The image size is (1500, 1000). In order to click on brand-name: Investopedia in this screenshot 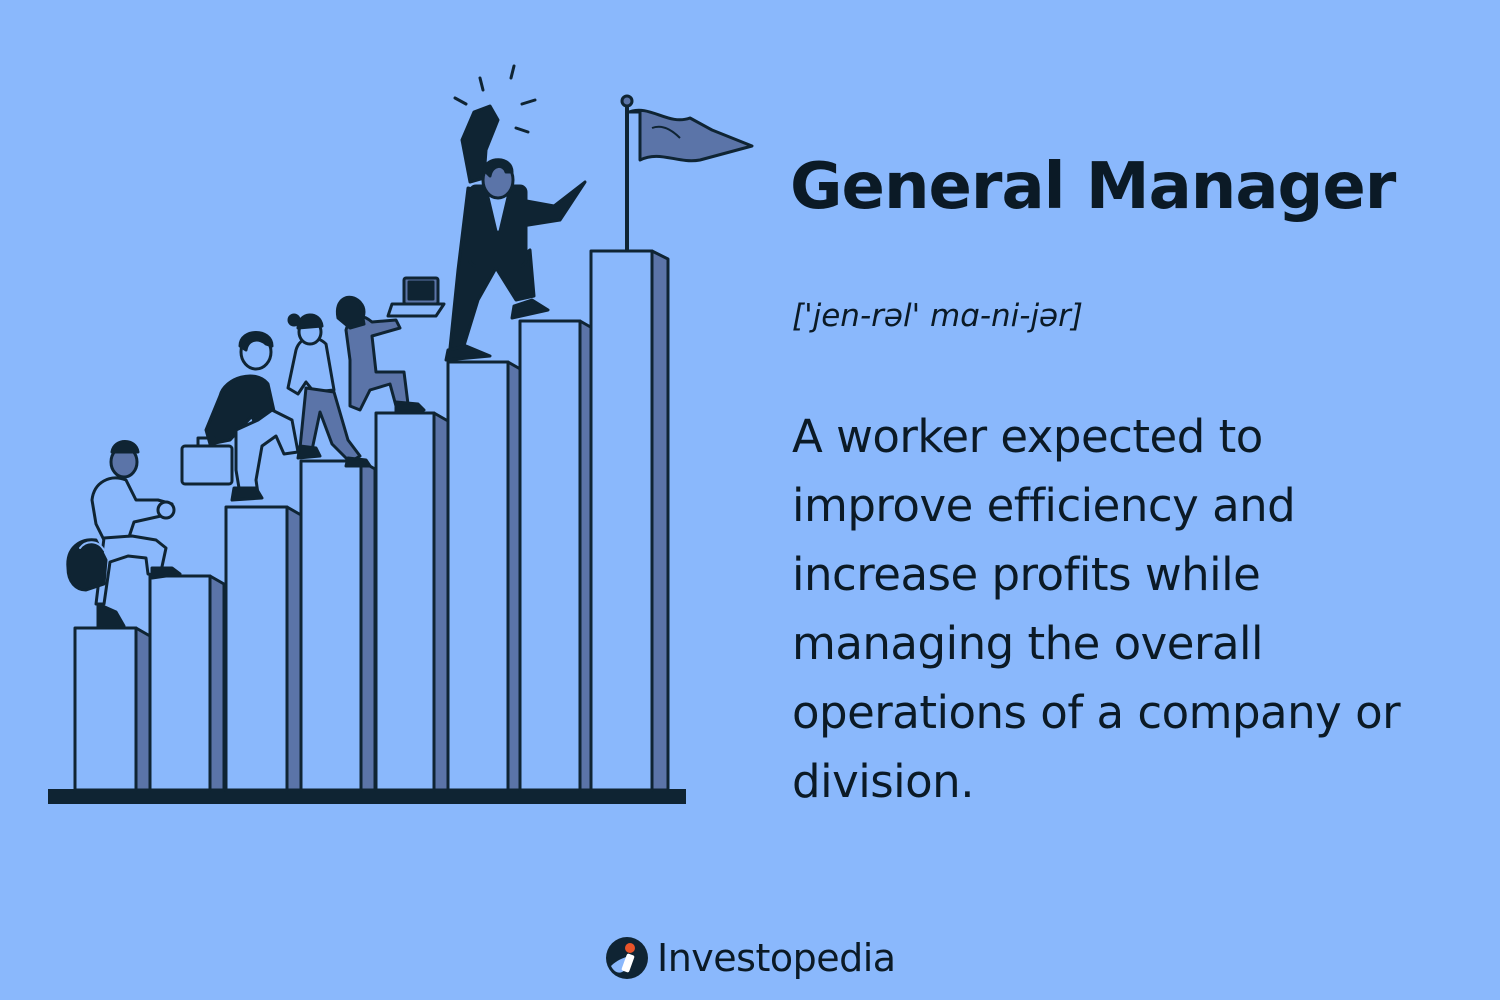, I will do `click(776, 958)`.